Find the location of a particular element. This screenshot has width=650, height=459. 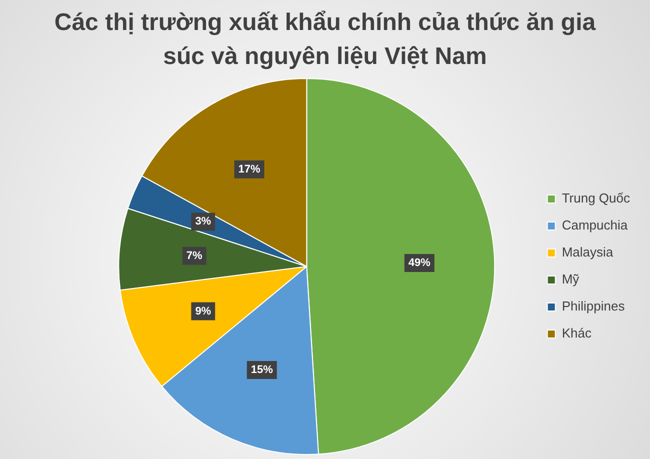

data-label: 17% is located at coordinates (249, 169).